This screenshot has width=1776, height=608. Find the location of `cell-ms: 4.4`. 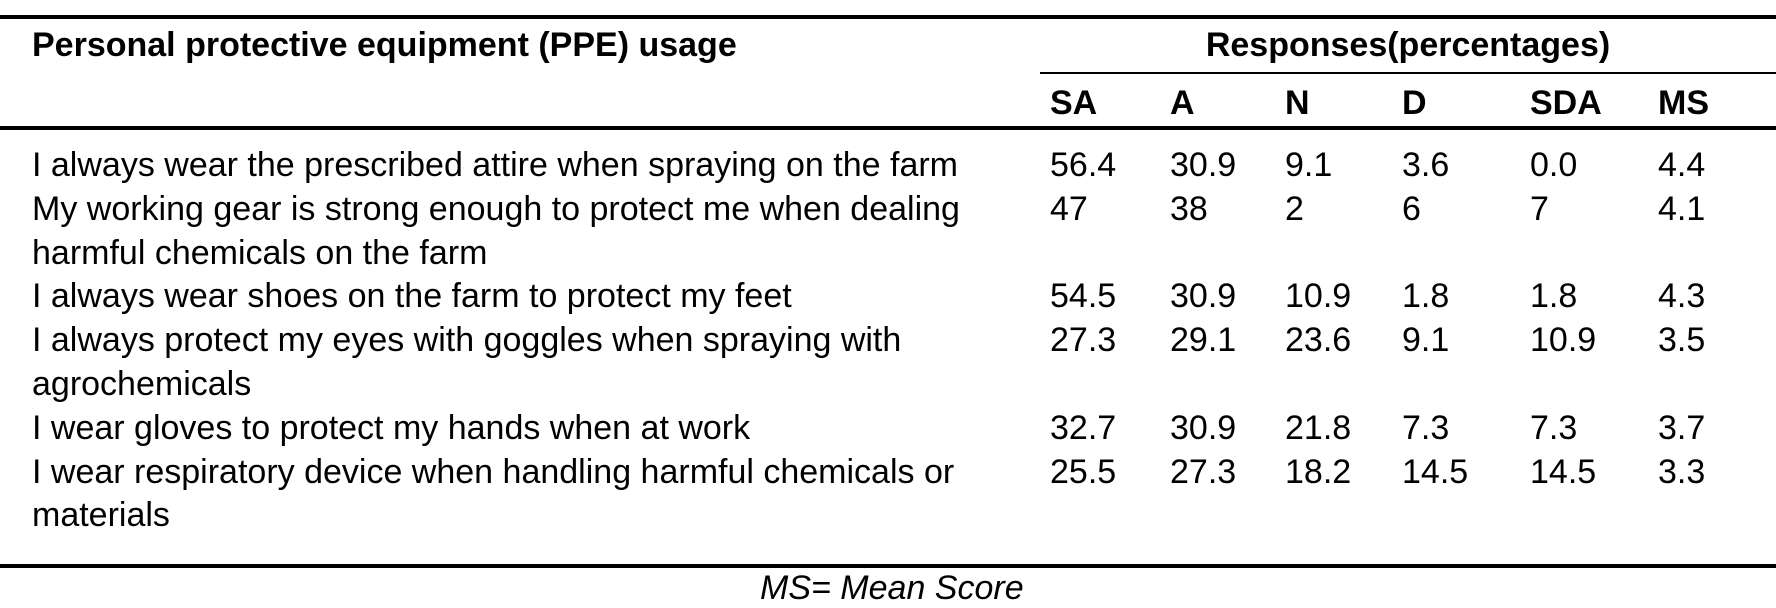

cell-ms: 4.4 is located at coordinates (1682, 165).